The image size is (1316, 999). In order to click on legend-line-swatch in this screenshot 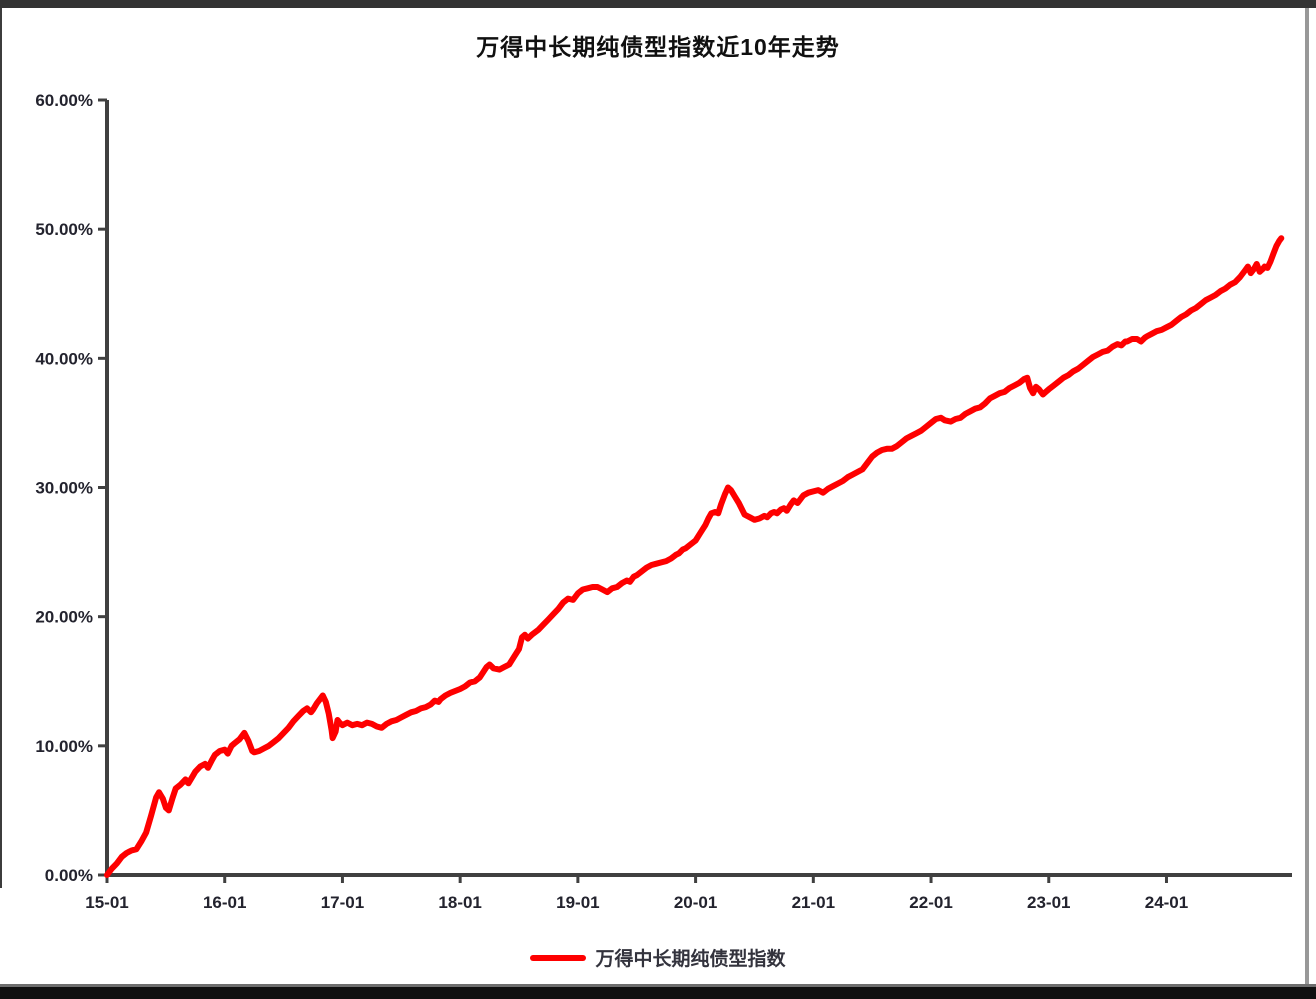, I will do `click(558, 957)`.